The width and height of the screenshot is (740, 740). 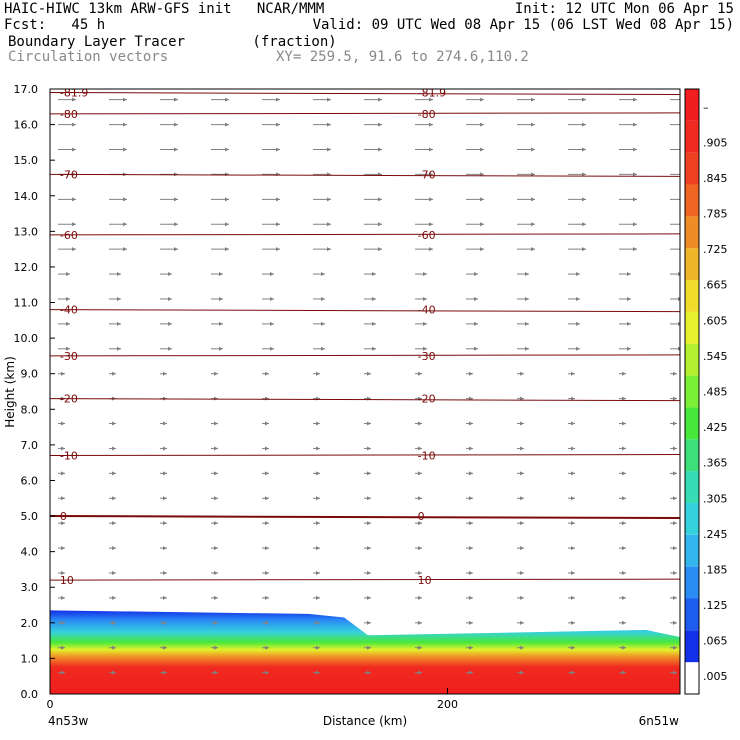 I want to click on colorbar-label: .305, so click(x=715, y=498).